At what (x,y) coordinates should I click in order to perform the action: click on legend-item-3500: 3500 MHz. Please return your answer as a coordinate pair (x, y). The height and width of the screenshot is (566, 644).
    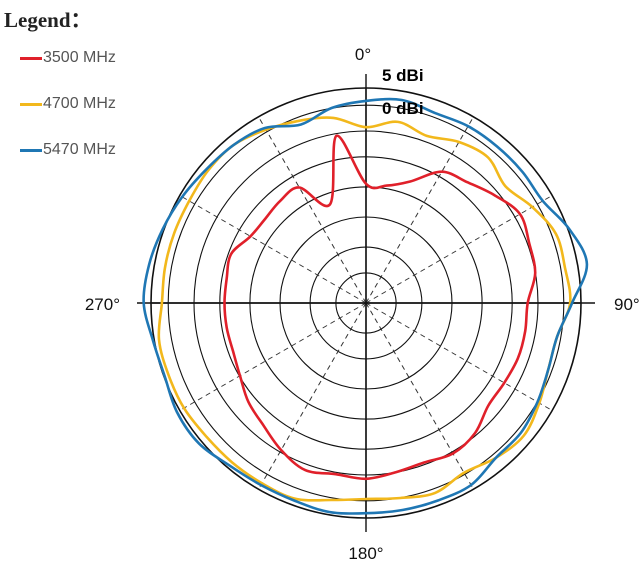
    Looking at the image, I should click on (68, 58).